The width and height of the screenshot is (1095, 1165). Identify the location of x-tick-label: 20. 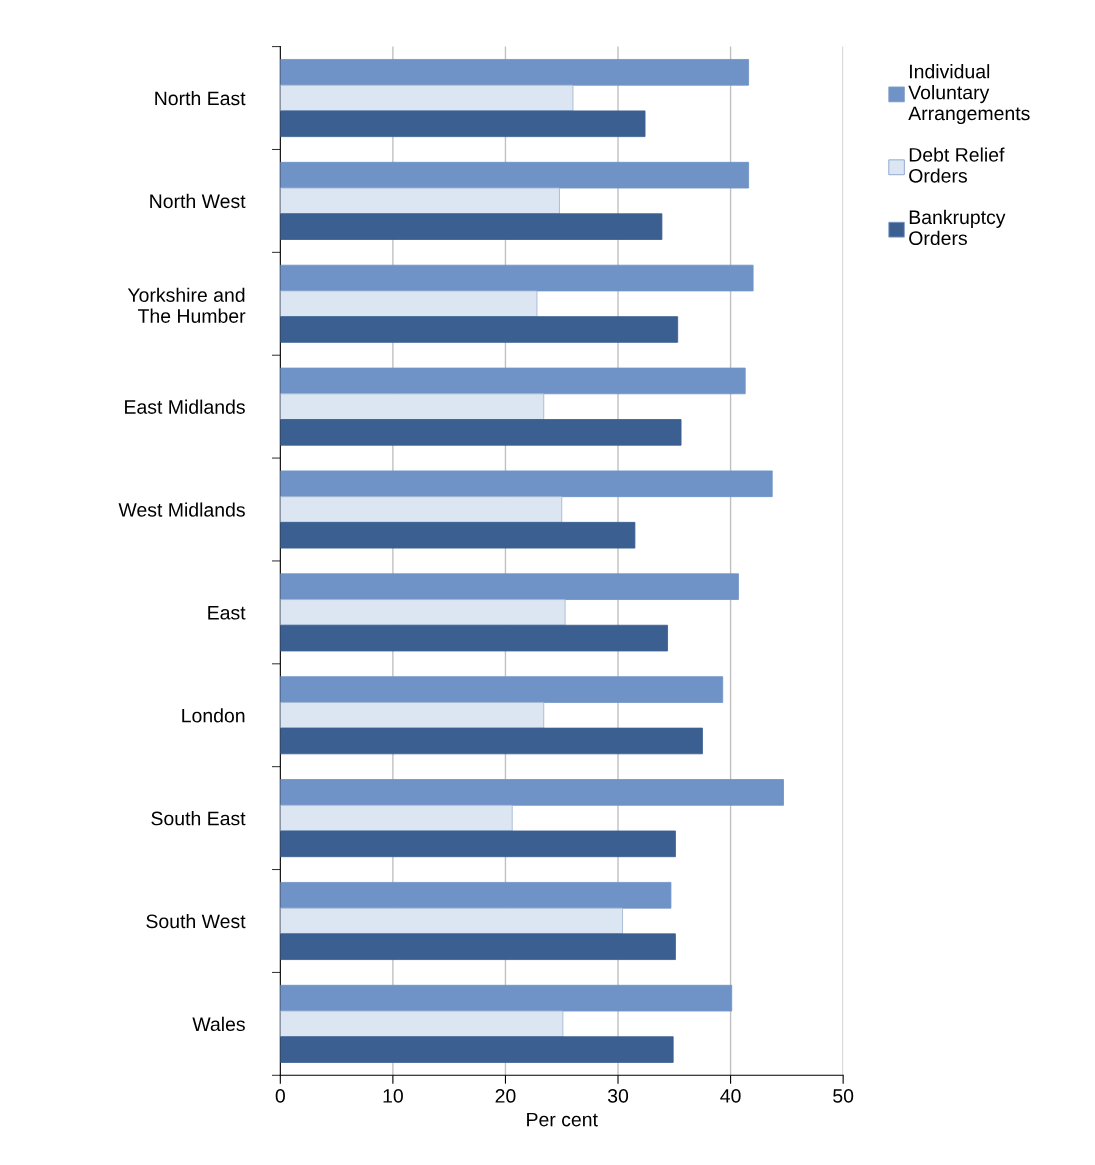
(505, 1096).